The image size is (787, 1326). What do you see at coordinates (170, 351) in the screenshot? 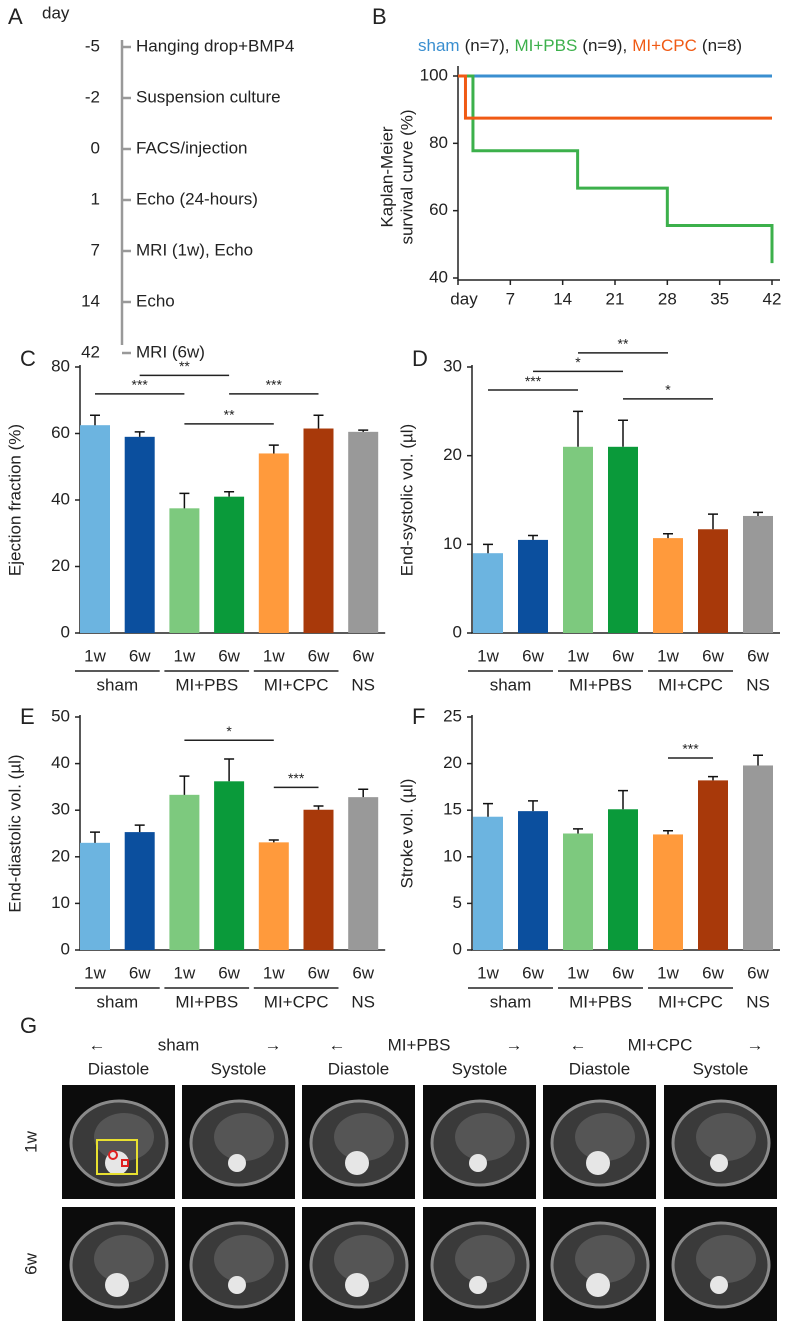
I see `timeline-event: MRI (6w)` at bounding box center [170, 351].